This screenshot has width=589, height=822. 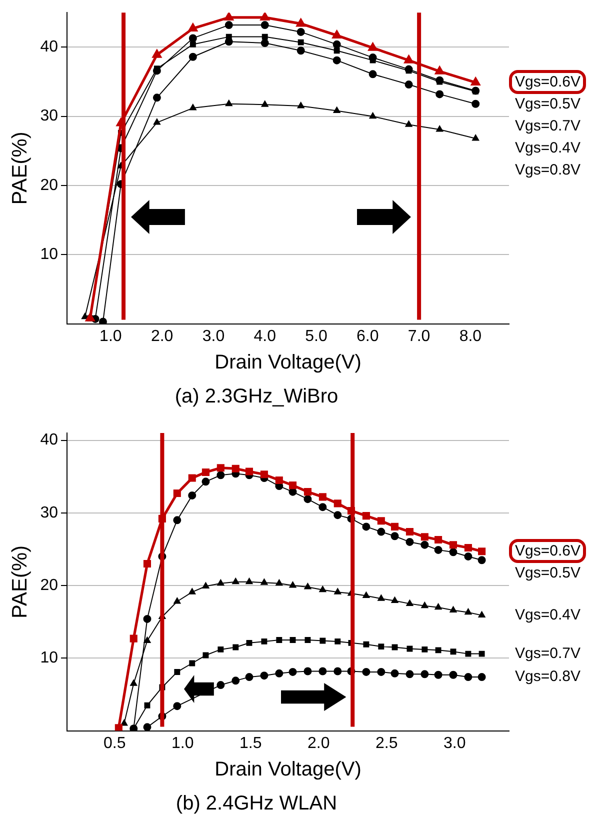 What do you see at coordinates (250, 743) in the screenshot?
I see `x-tick-label: 1.5` at bounding box center [250, 743].